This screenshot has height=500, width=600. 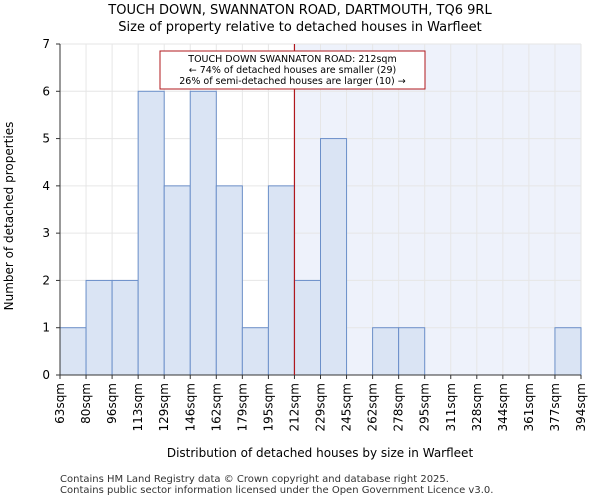 I want to click on y-tick-label: 5, so click(x=46, y=139).